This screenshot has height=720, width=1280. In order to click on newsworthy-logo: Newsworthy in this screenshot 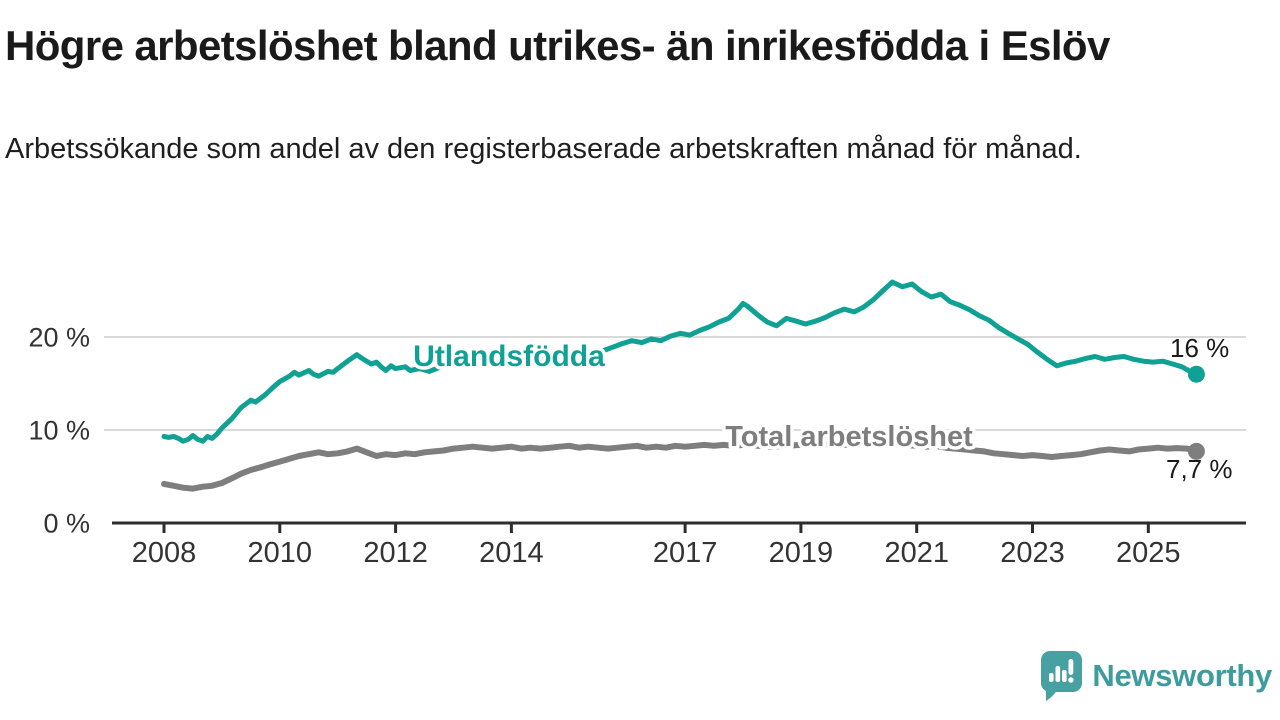, I will do `click(1155, 675)`.